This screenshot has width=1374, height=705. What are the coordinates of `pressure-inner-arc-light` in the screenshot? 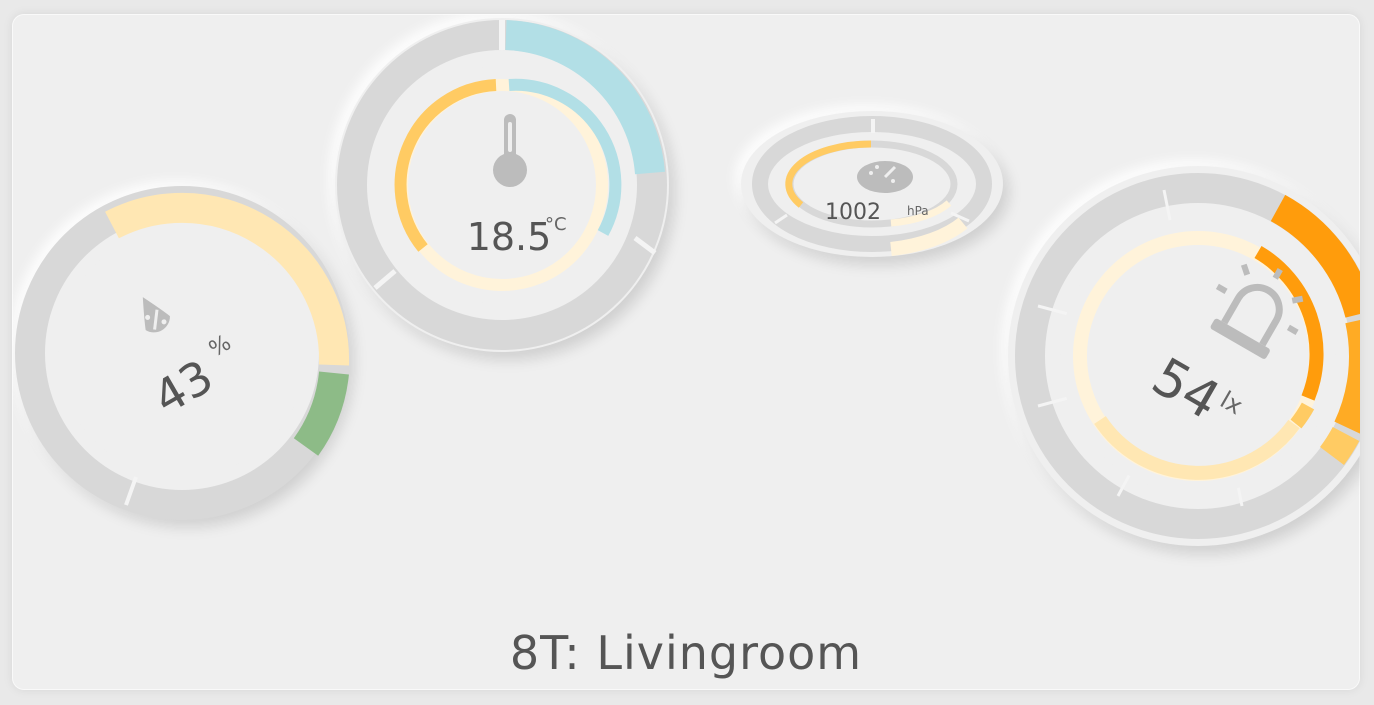 It's located at (921, 213).